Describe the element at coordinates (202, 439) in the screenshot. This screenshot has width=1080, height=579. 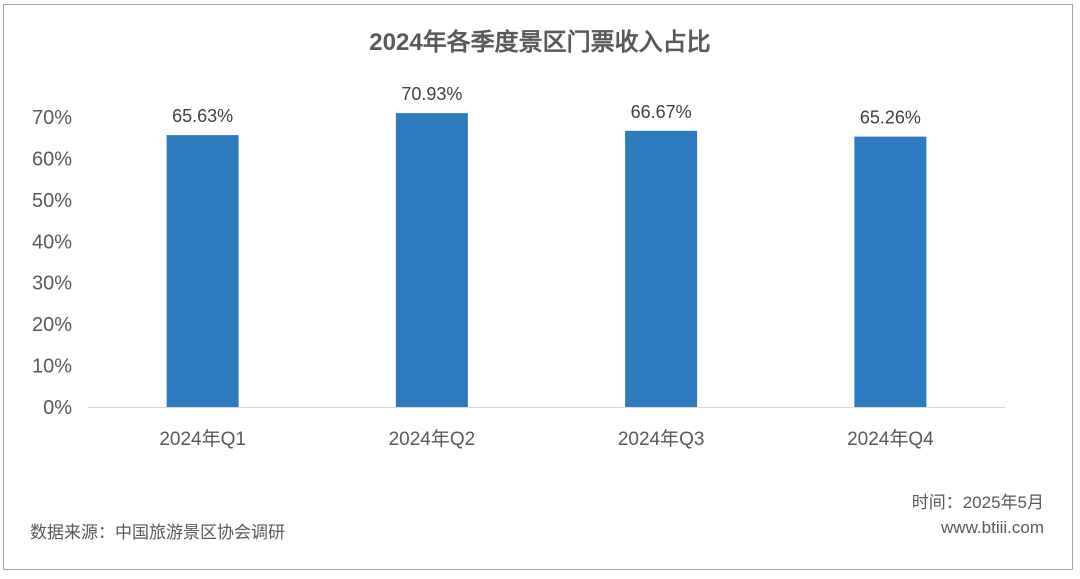
I see `x-tick-label: 2024年Q1` at that location.